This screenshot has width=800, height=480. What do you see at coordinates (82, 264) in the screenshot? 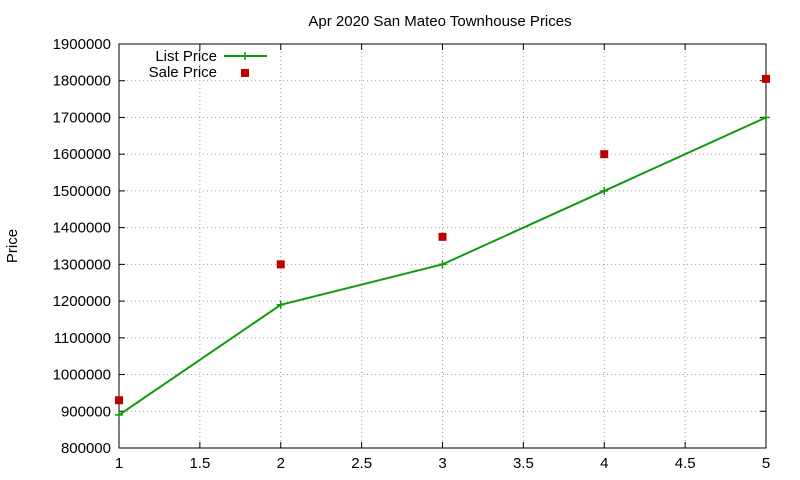
I see `y-tick-label: 1300000` at bounding box center [82, 264].